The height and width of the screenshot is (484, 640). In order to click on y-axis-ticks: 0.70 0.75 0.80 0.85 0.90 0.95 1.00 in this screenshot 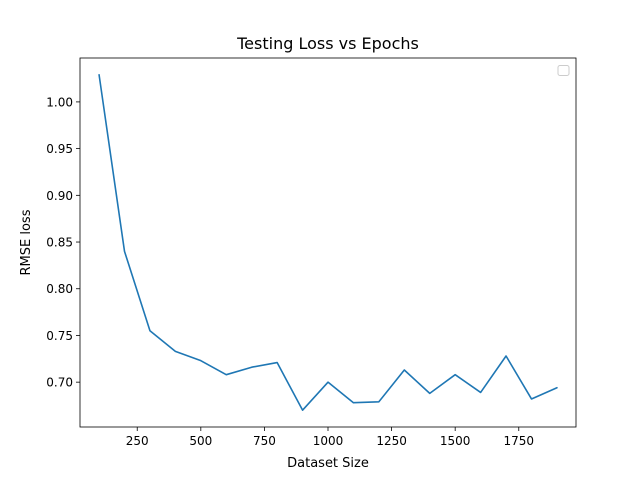, I will do `click(63, 242)`.